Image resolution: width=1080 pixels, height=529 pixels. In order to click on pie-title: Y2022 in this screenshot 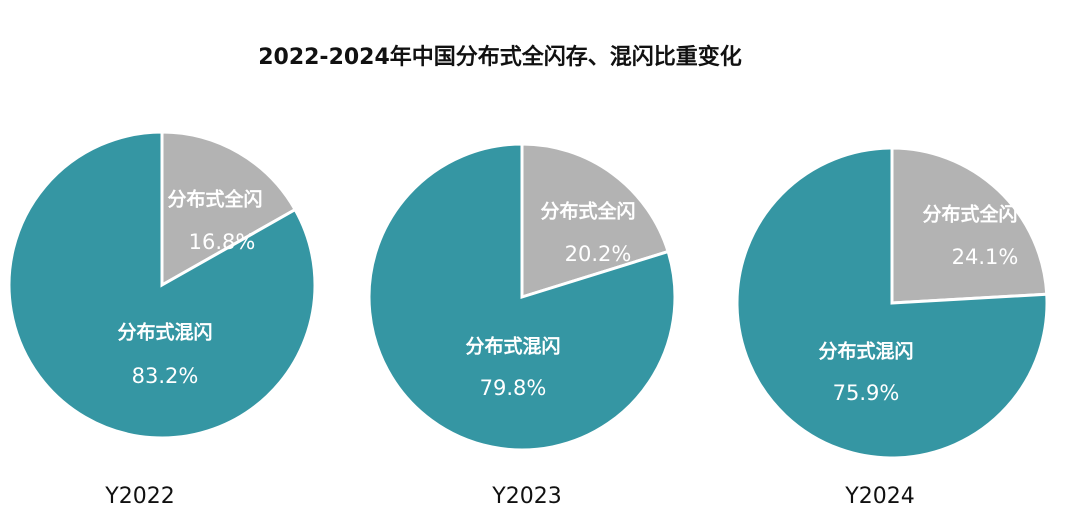, I will do `click(139, 496)`.